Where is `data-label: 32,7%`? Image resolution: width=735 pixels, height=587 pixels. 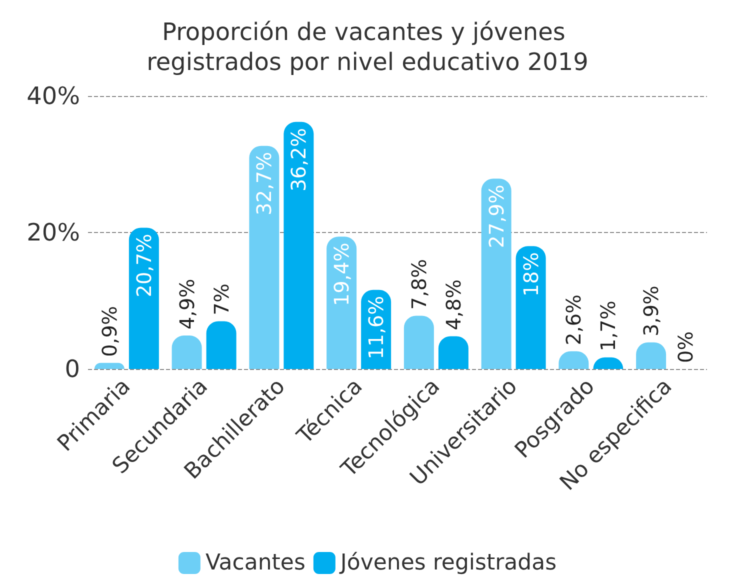
data-label: 32,7% is located at coordinates (264, 184).